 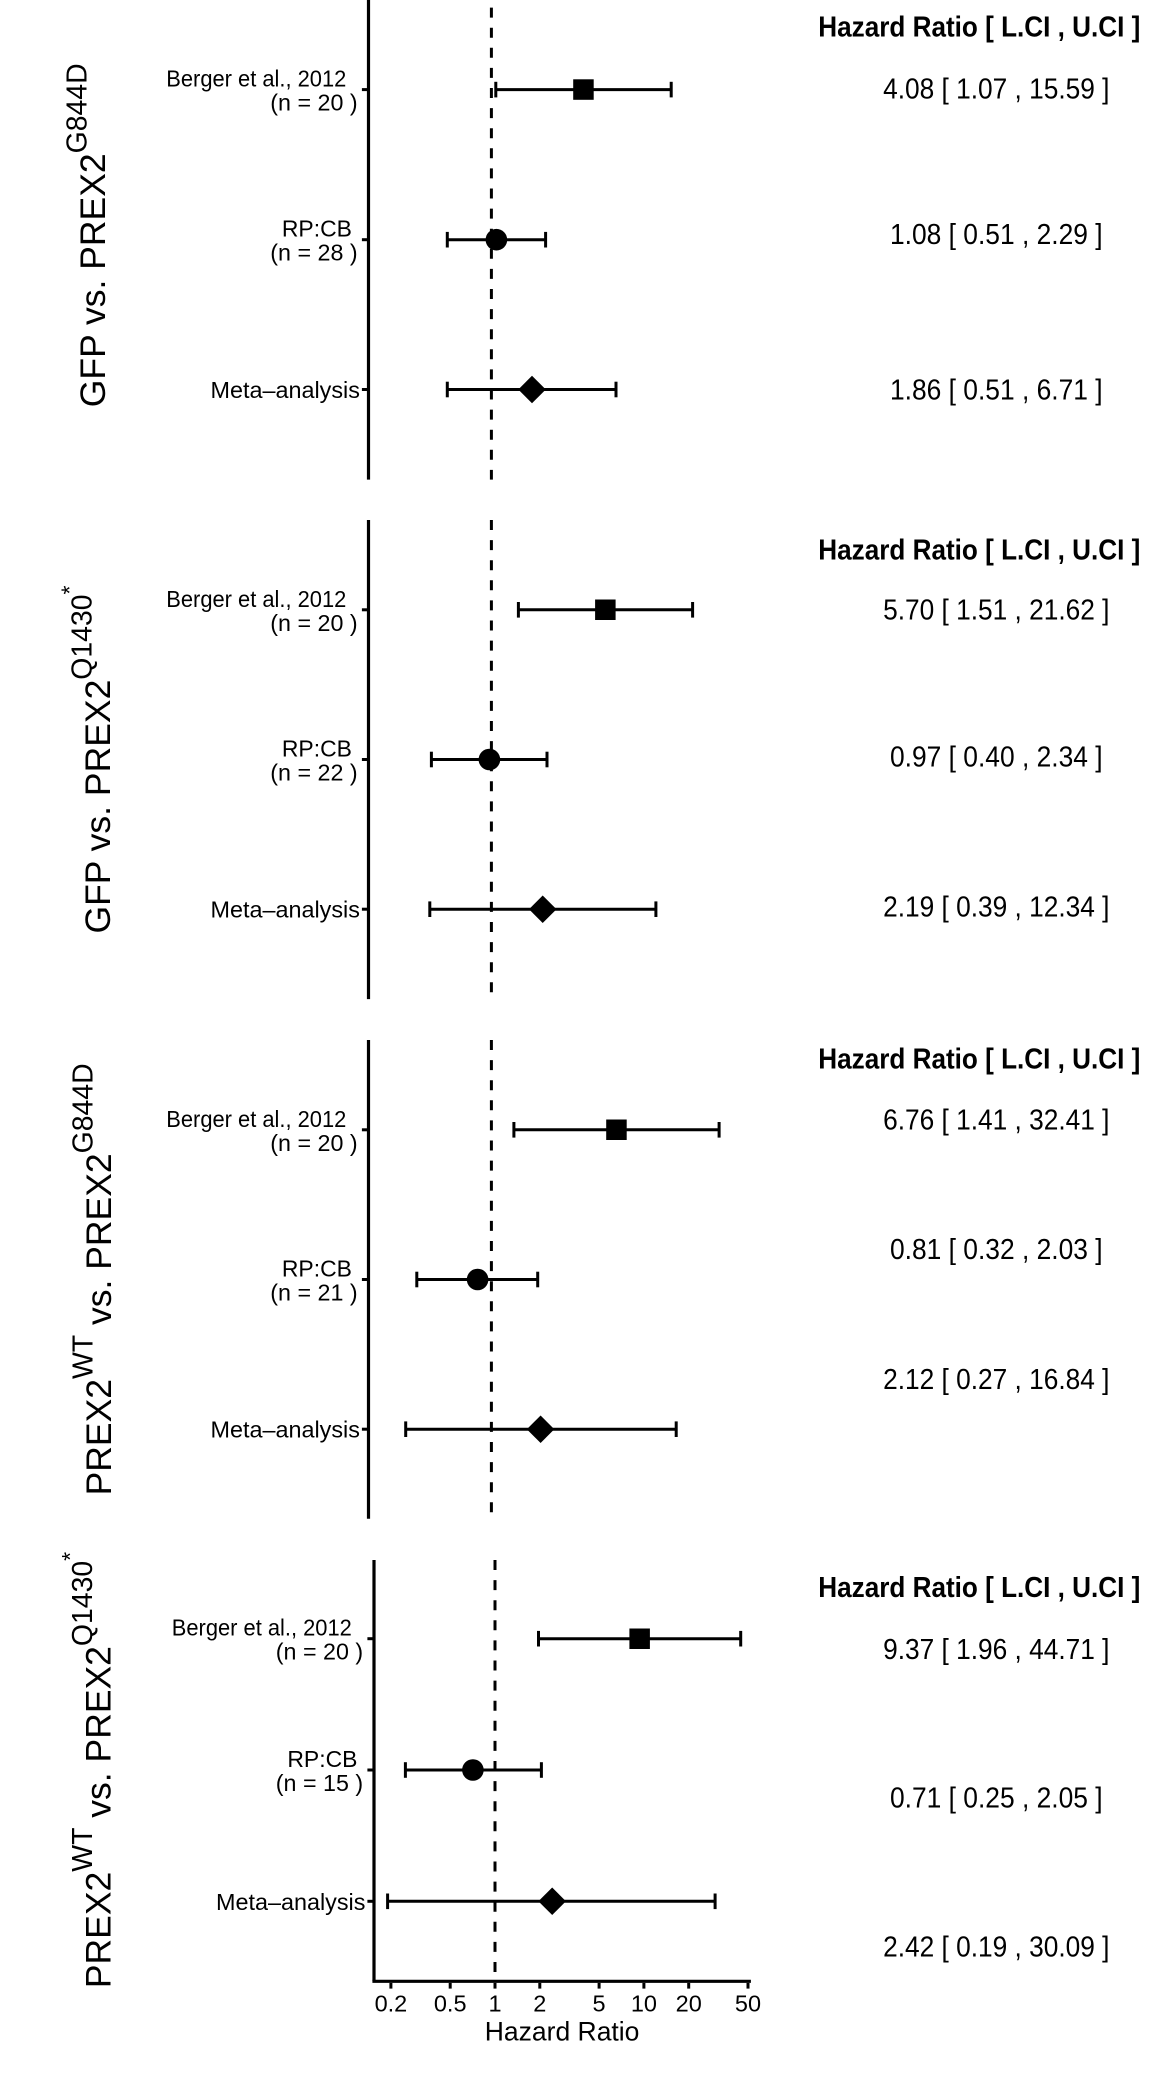 What do you see at coordinates (996, 235) in the screenshot?
I see `svg-text: 1.08 [ 0.51 , 2.29 ]` at bounding box center [996, 235].